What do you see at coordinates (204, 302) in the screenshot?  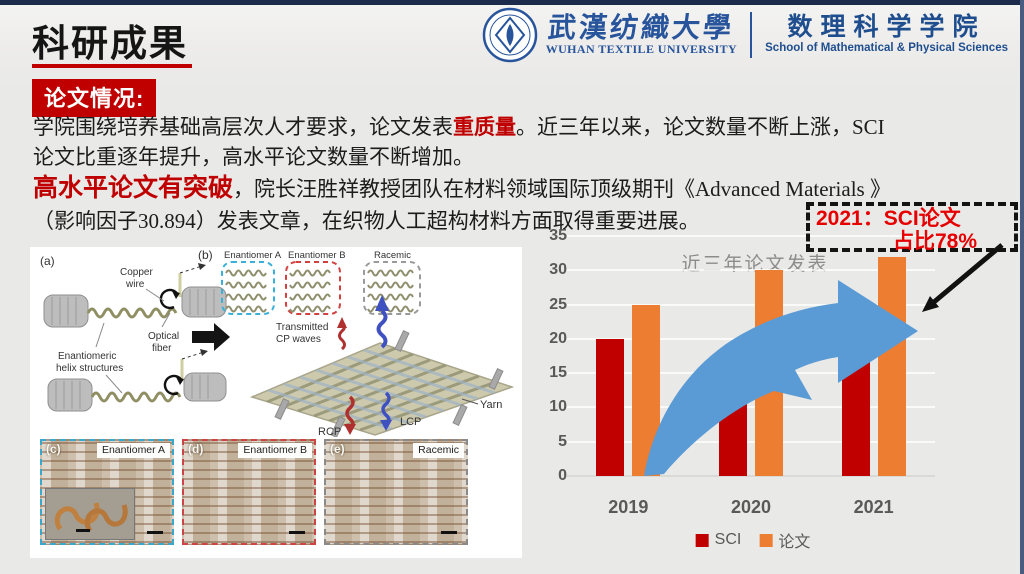 I see `spool-top-right-icon` at bounding box center [204, 302].